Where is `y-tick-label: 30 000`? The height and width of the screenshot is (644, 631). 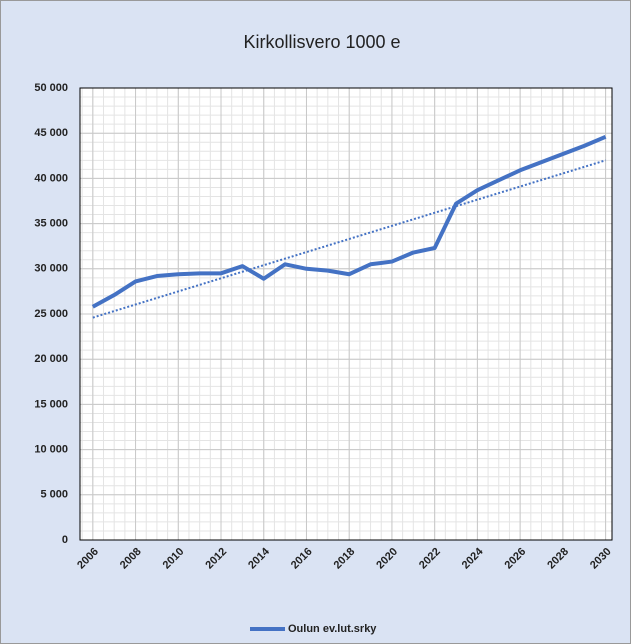 y-tick-label: 30 000 is located at coordinates (51, 269).